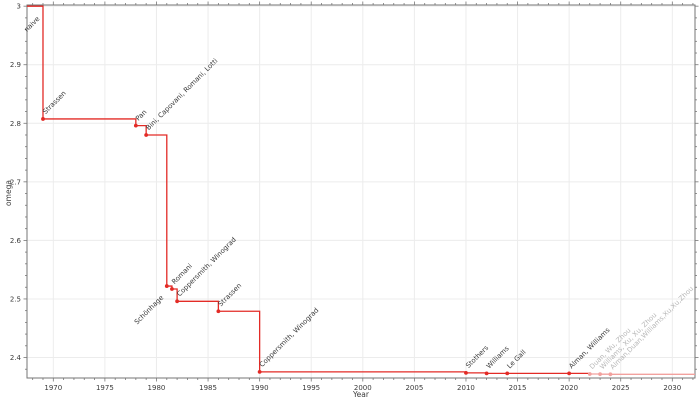  What do you see at coordinates (642, 374) in the screenshot?
I see `omega-step-line-faded` at bounding box center [642, 374].